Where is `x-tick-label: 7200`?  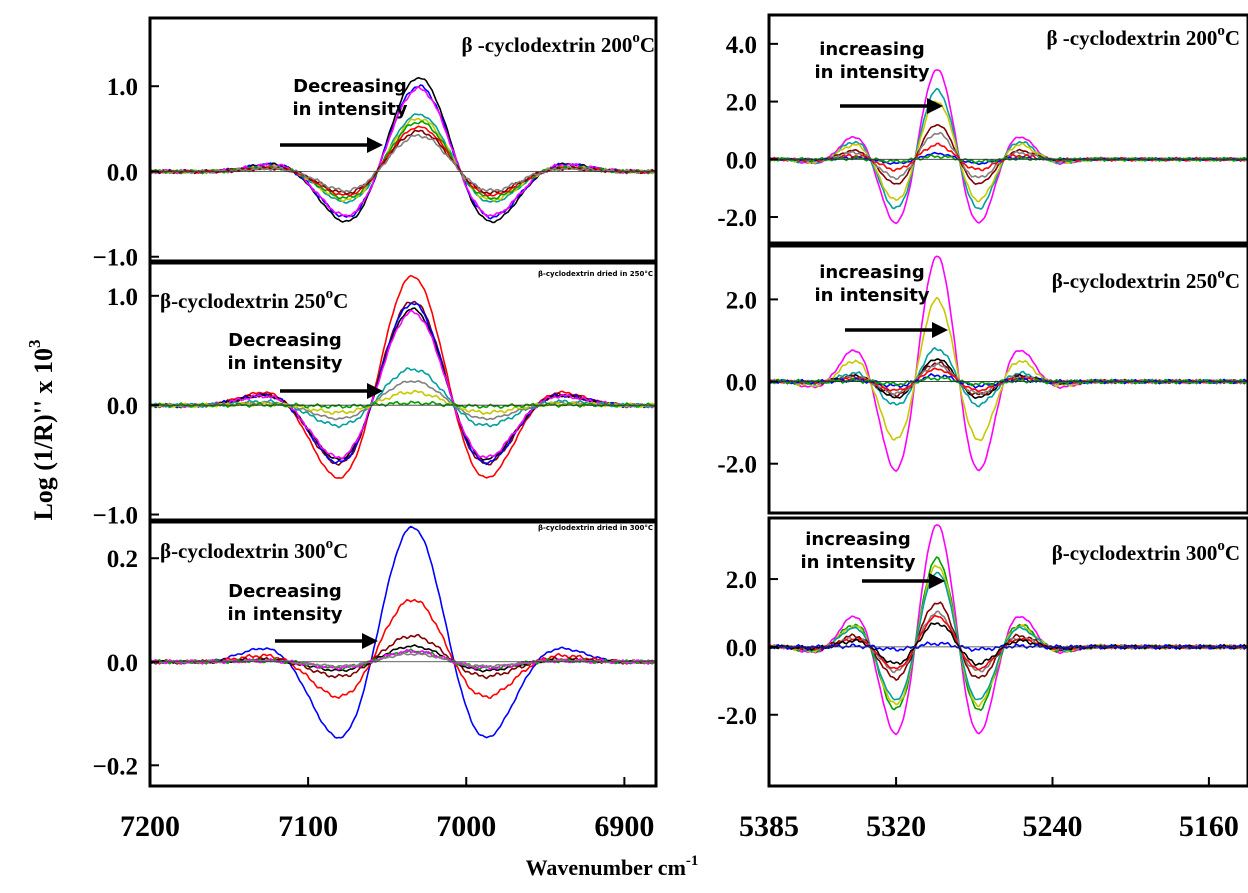
x-tick-label: 7200 is located at coordinates (150, 826).